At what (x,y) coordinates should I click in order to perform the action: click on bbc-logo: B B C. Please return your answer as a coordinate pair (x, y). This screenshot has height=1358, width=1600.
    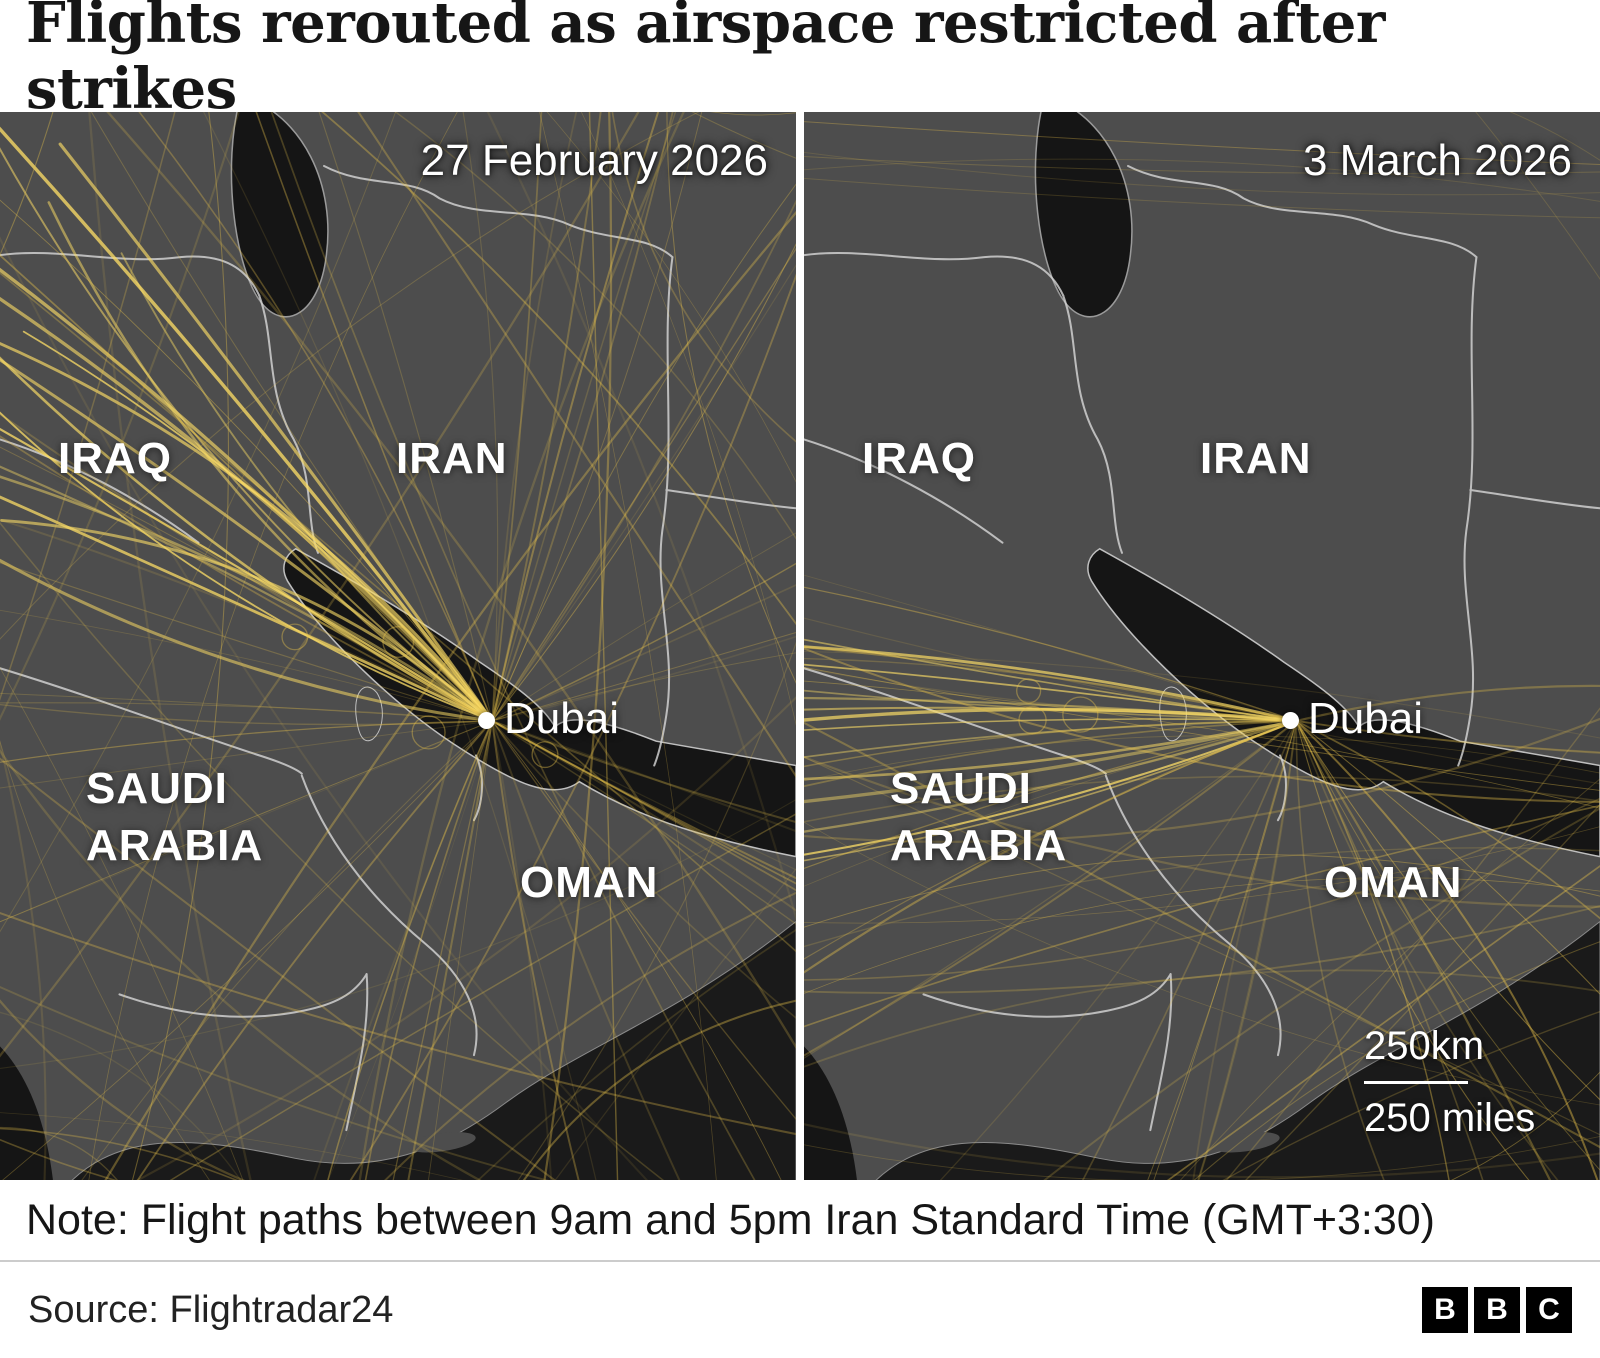
    Looking at the image, I should click on (1497, 1310).